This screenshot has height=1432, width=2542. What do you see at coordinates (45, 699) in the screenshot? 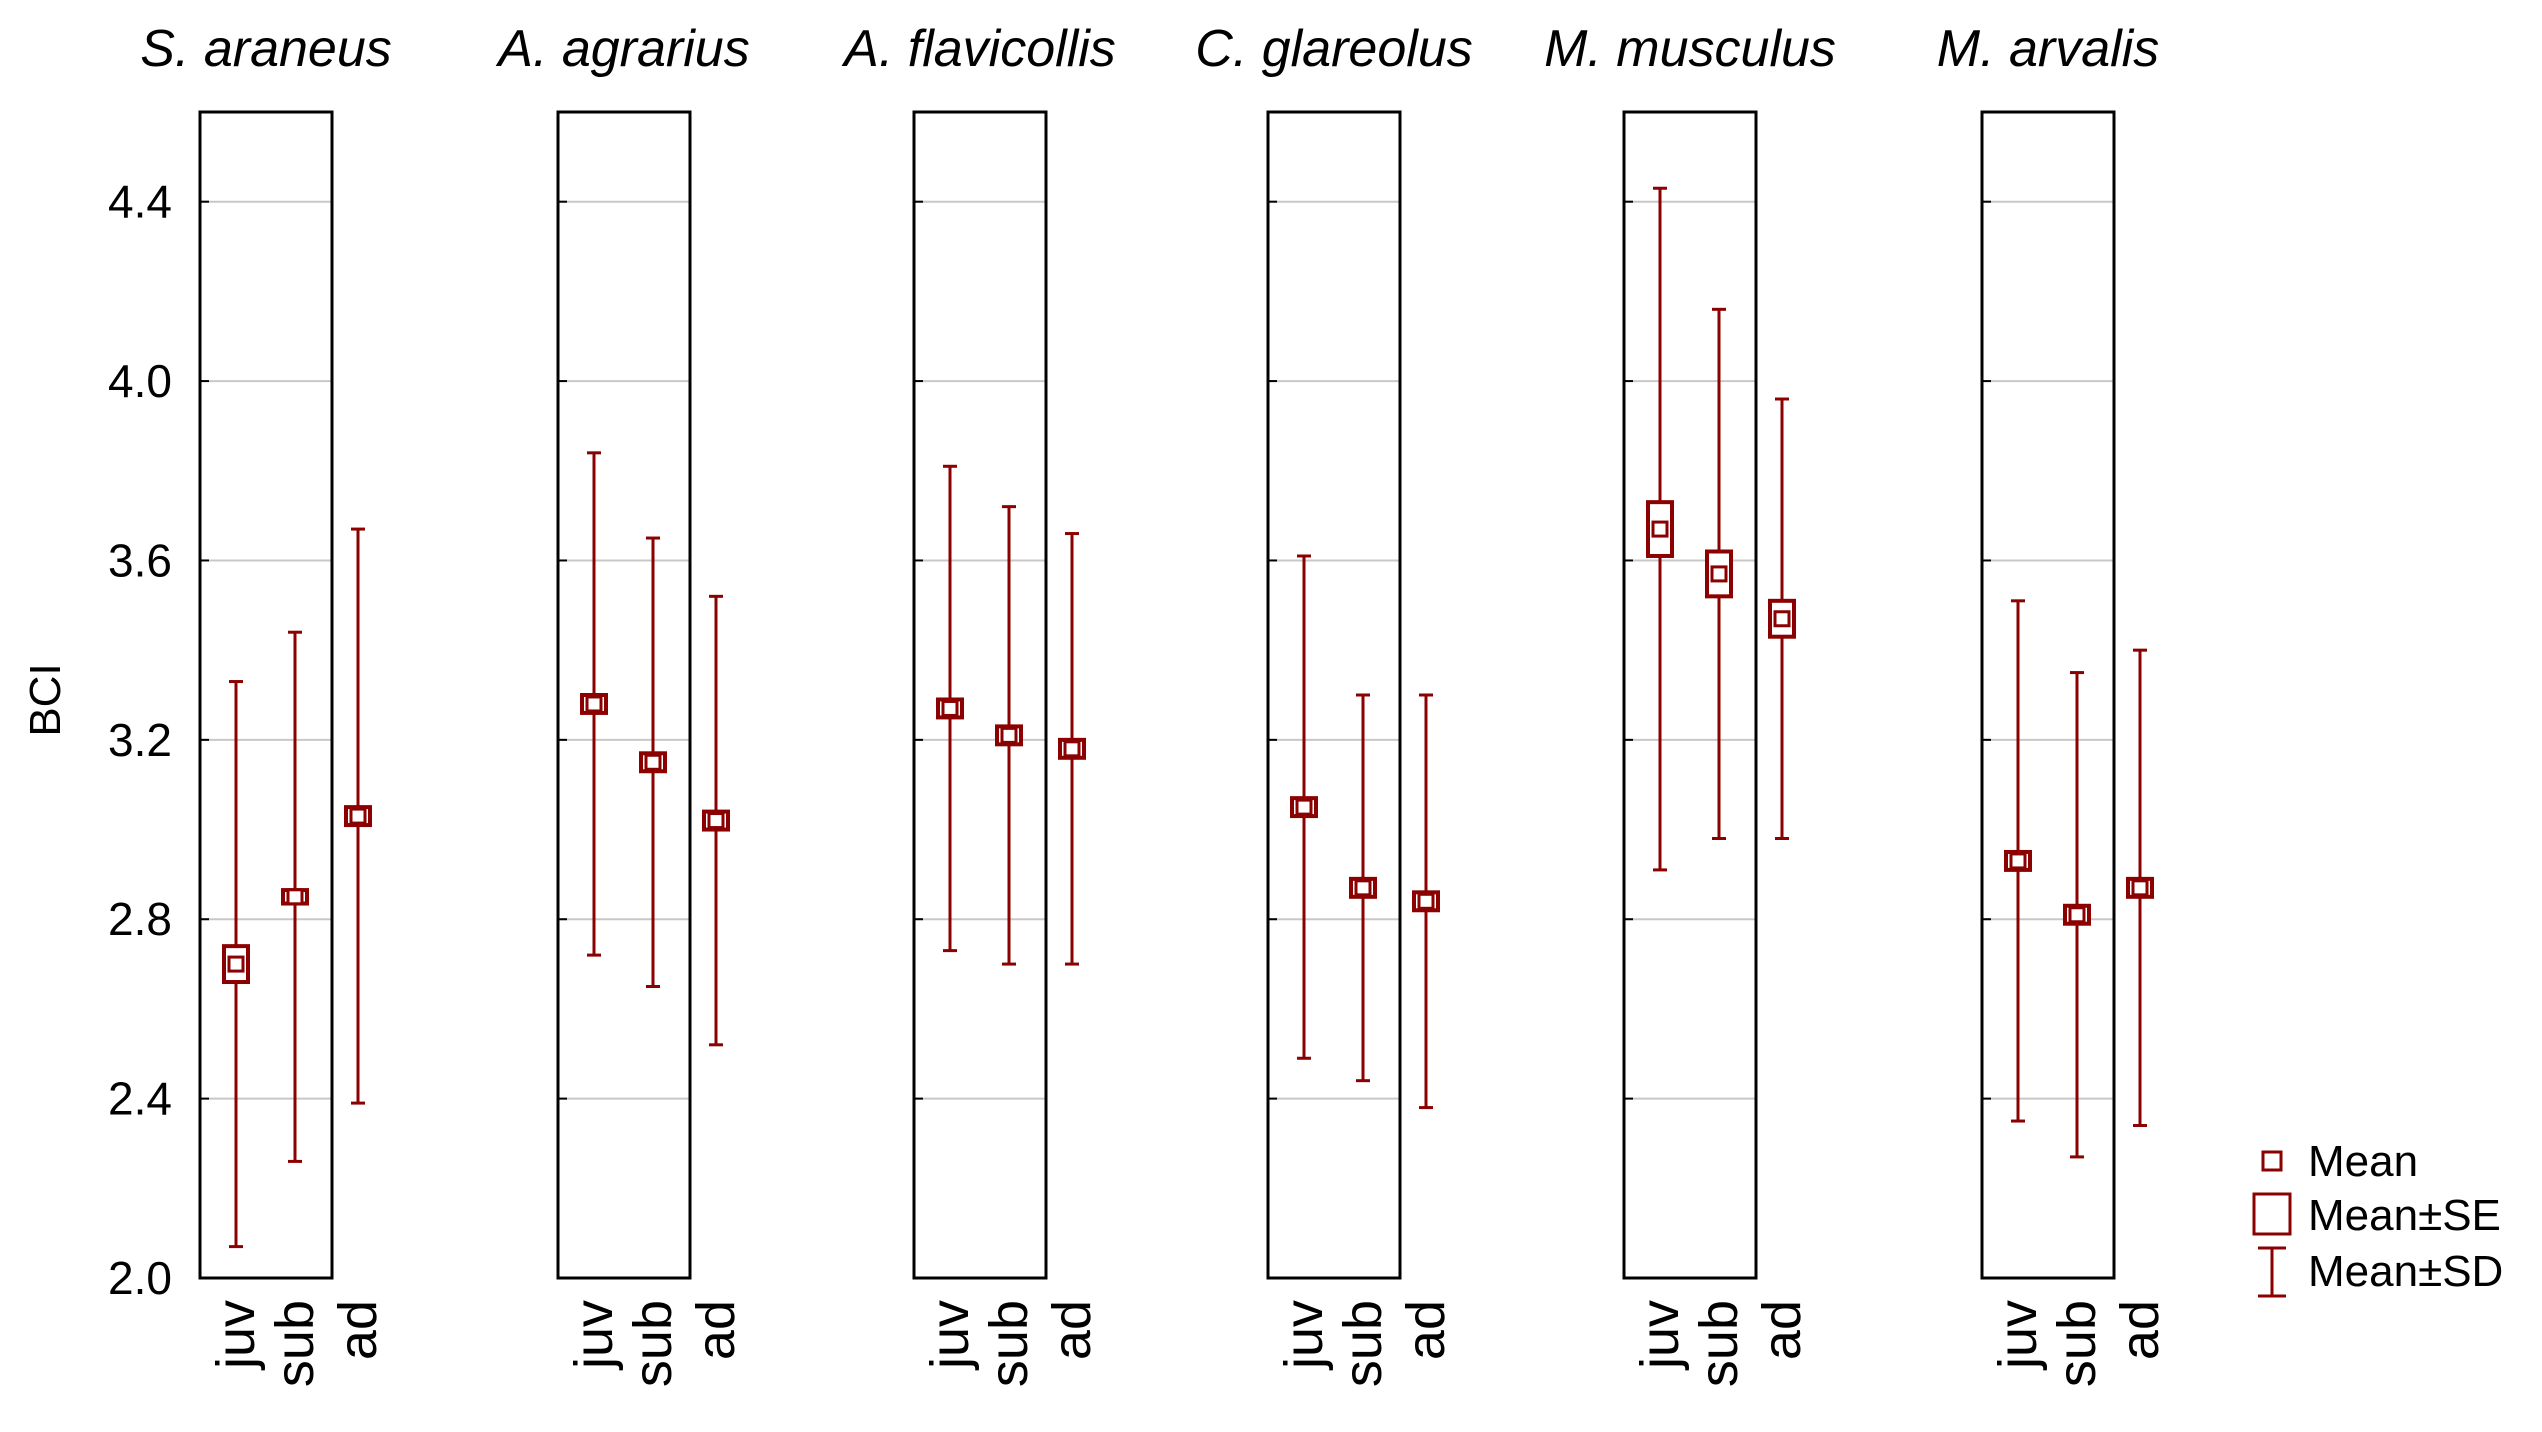
I see `y-axis-label: BCI` at bounding box center [45, 699].